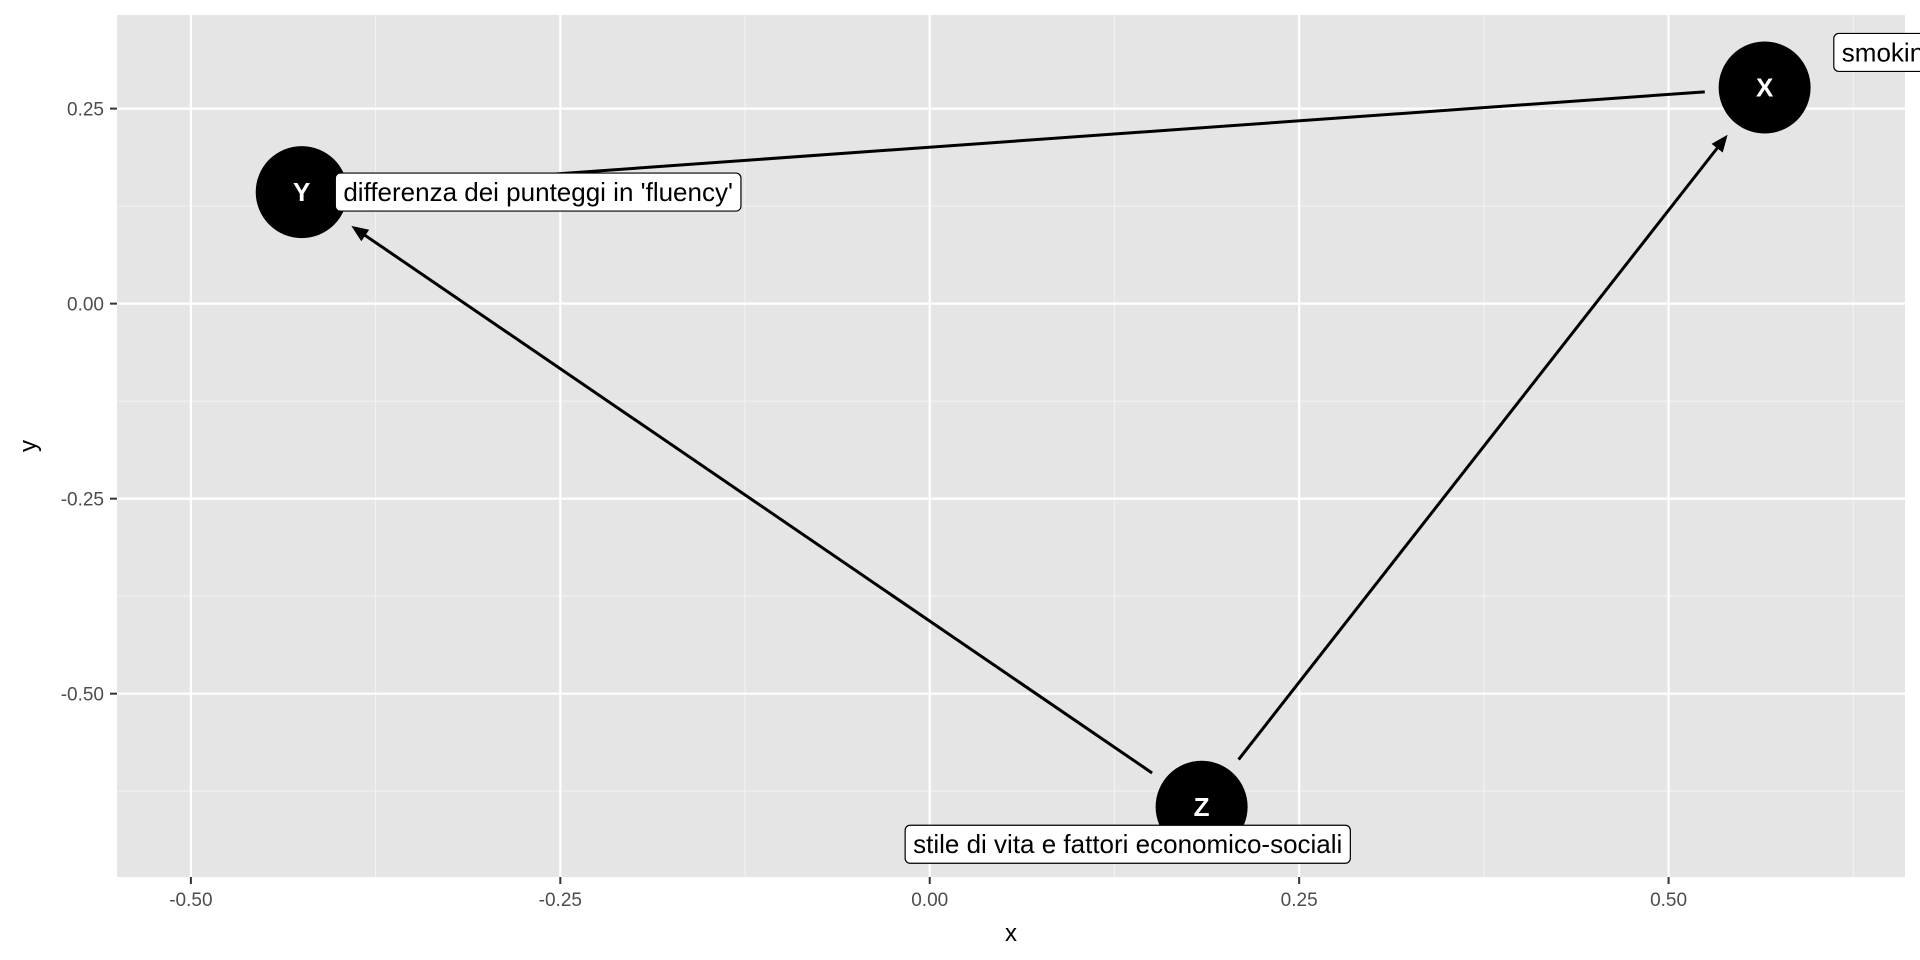 This screenshot has height=960, width=1920. What do you see at coordinates (1668, 900) in the screenshot?
I see `x-tick-label: 0.50` at bounding box center [1668, 900].